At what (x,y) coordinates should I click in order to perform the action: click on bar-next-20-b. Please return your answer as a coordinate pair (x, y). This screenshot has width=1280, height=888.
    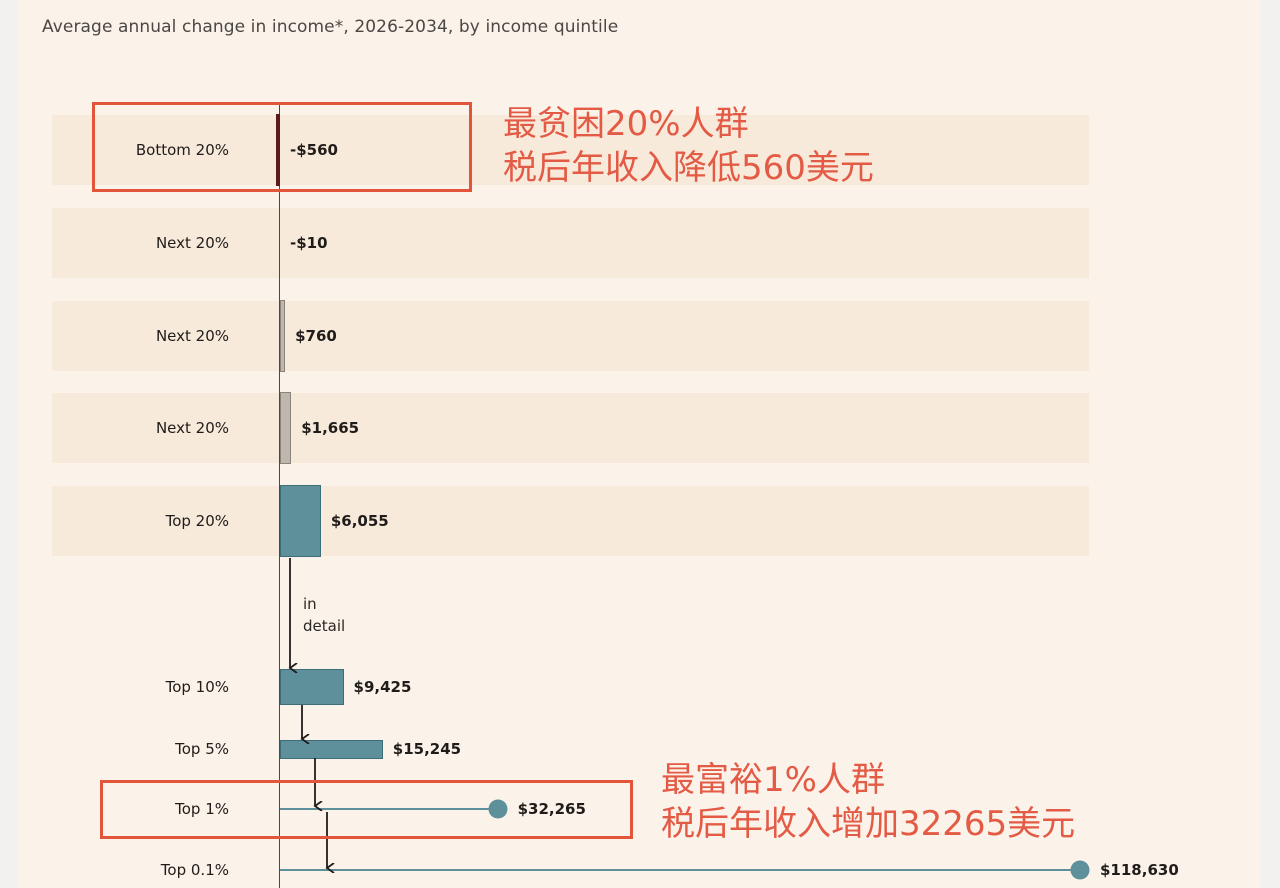
    Looking at the image, I should click on (283, 336).